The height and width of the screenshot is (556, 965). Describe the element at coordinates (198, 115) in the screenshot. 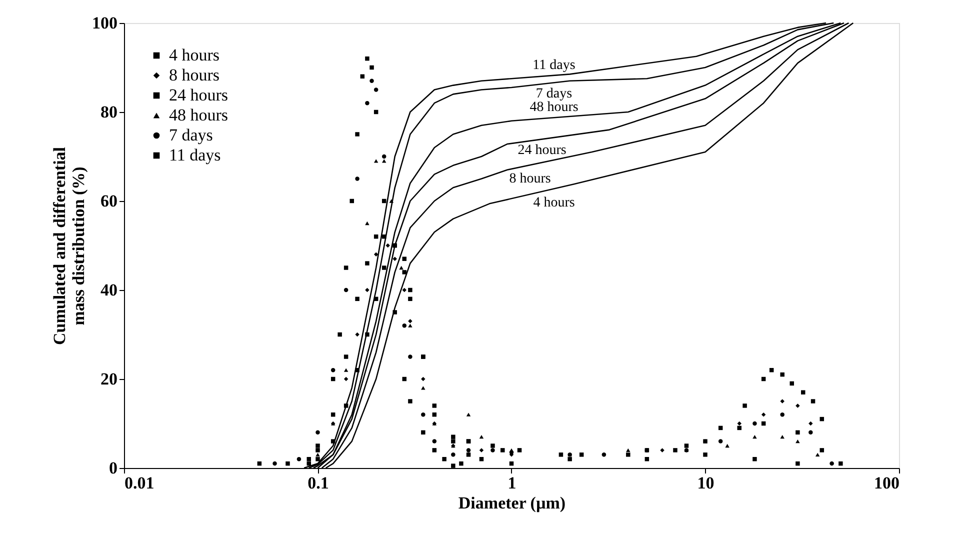

I see `legend-label: 48 hours` at that location.